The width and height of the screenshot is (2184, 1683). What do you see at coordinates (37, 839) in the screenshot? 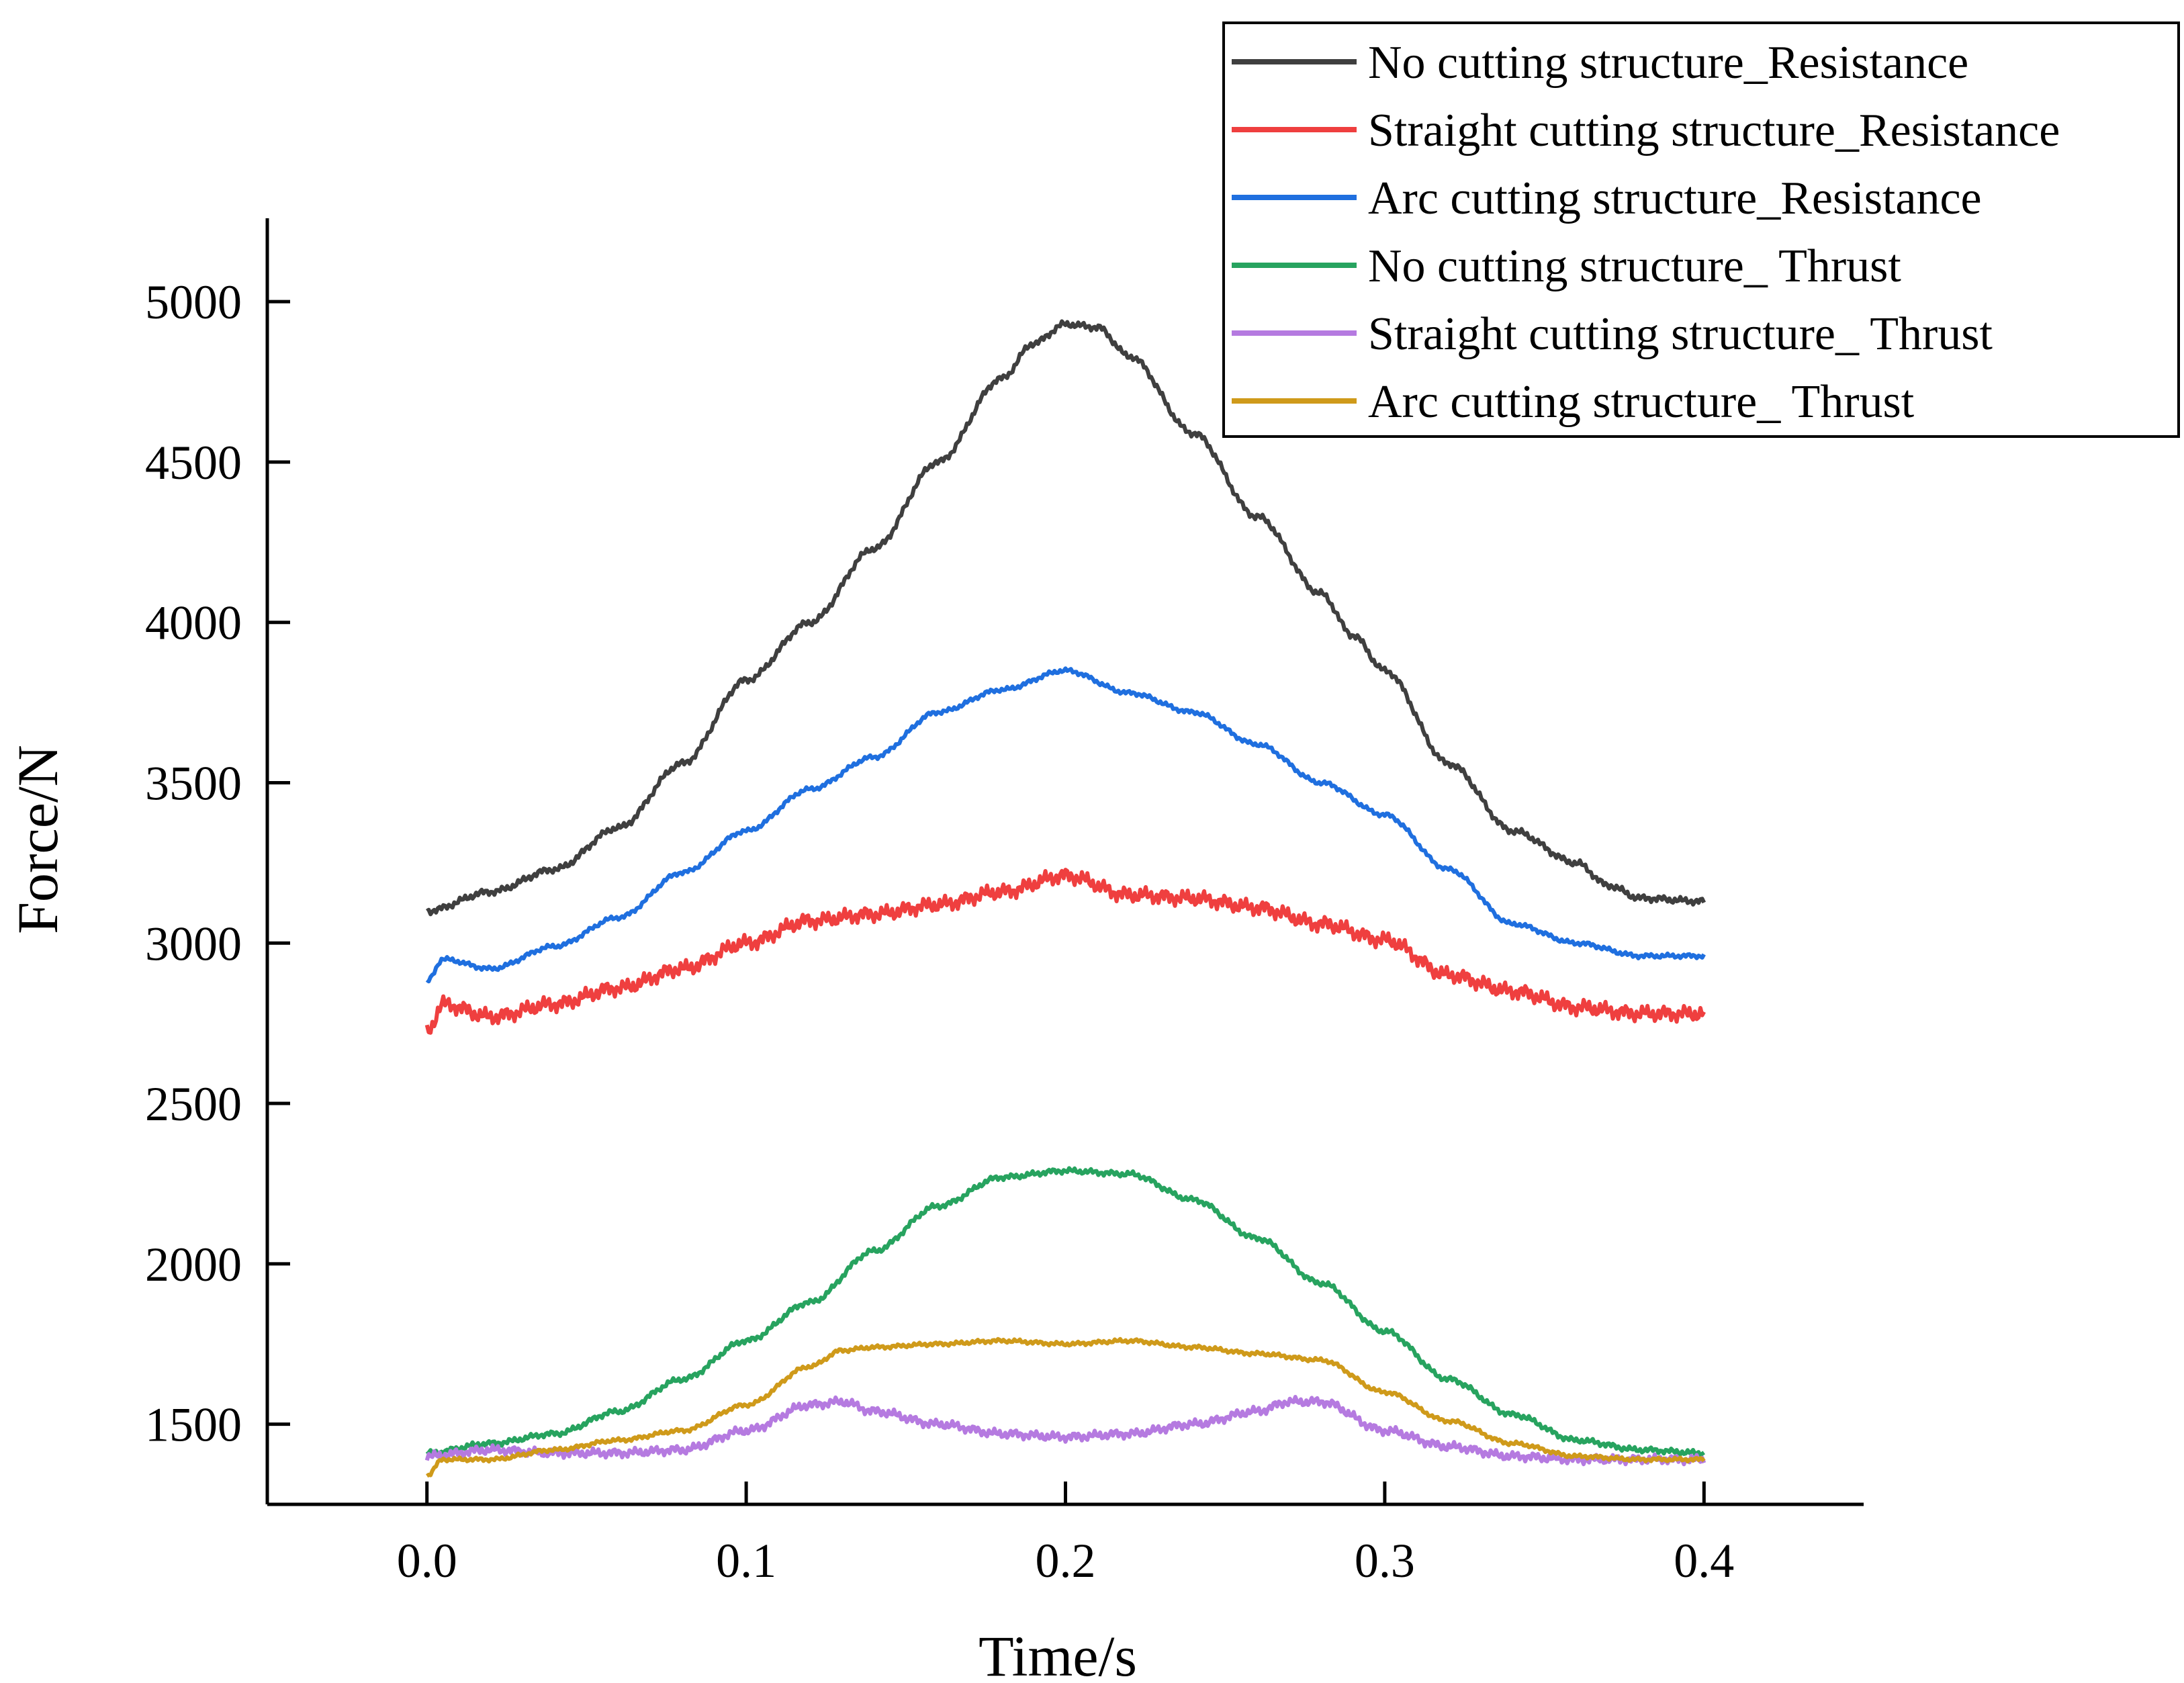
I see `y-axis-title: Force/N` at bounding box center [37, 839].